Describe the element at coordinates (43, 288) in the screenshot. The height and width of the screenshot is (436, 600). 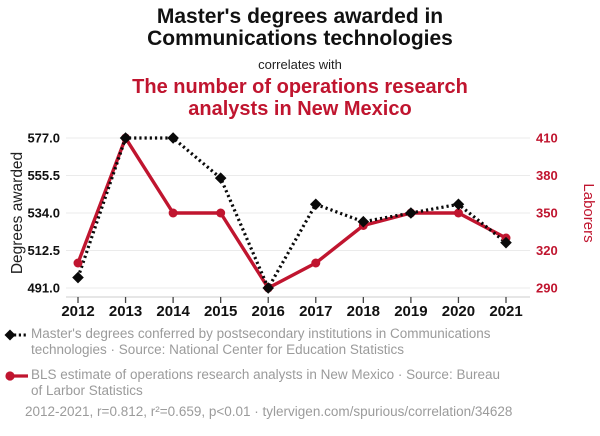
I see `left-axis-tick-label: 491.0` at that location.